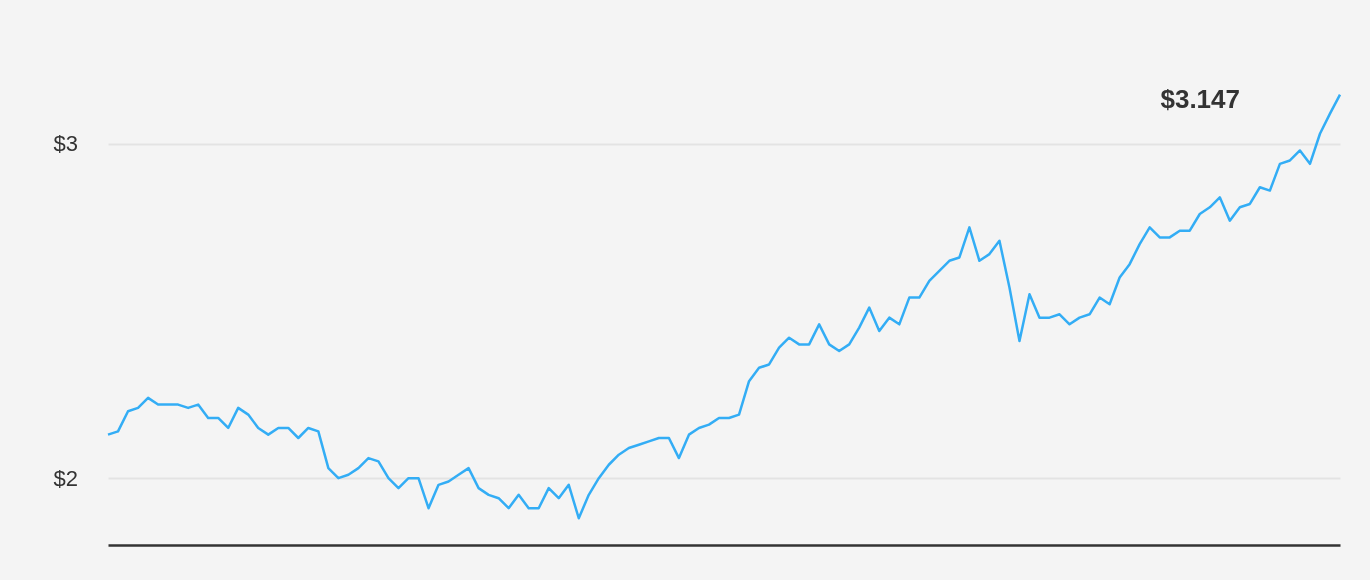  I want to click on y-tick-label: $2, so click(65, 478).